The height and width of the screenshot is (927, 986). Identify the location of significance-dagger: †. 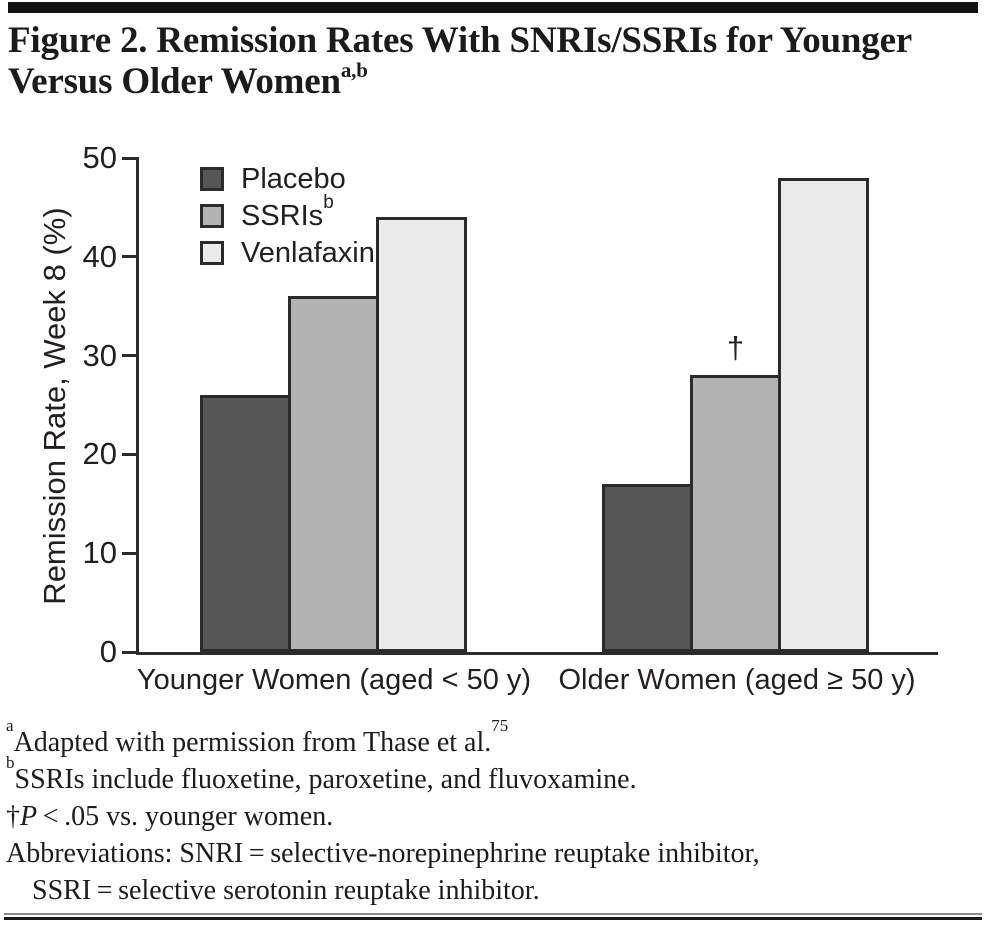
(735, 348).